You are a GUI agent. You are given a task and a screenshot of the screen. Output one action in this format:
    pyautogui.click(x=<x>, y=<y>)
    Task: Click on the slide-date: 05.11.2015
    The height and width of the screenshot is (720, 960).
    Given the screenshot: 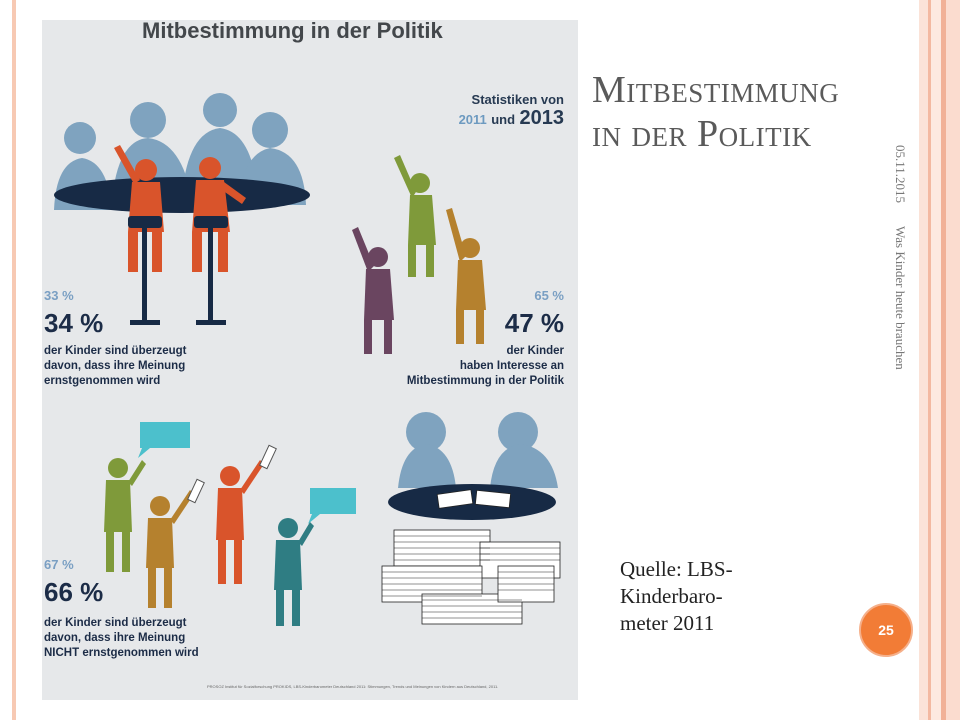 What is the action you would take?
    pyautogui.click(x=900, y=174)
    